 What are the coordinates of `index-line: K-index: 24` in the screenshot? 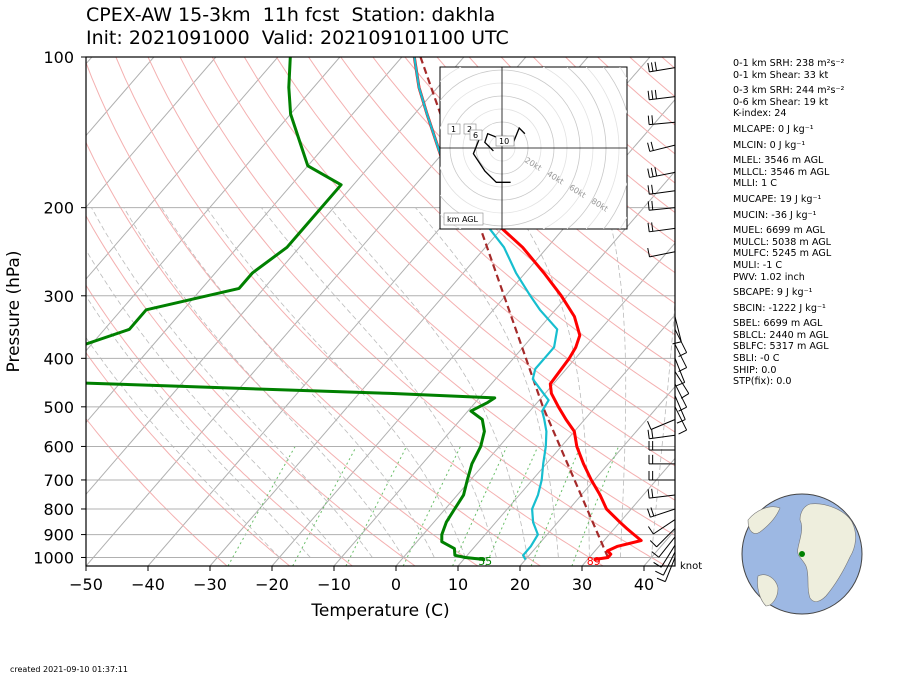 It's located at (760, 114).